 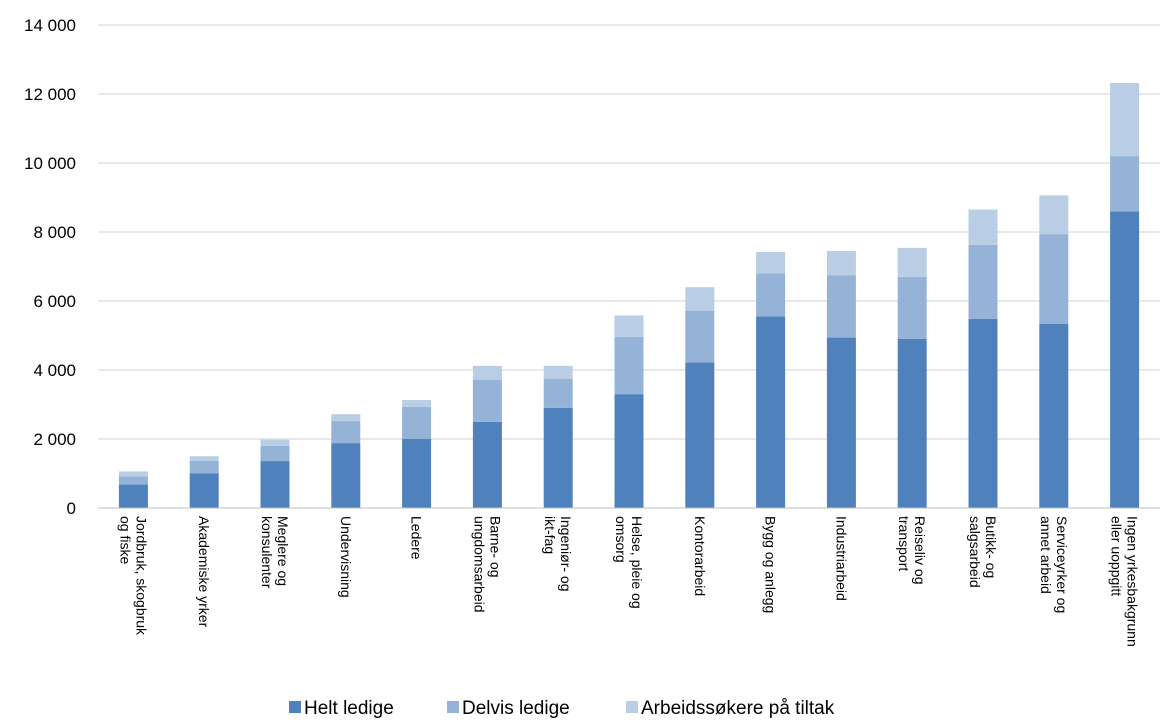 I want to click on x-tick-label-text: Jordbruk, skogbrukog fiske, so click(x=133, y=576).